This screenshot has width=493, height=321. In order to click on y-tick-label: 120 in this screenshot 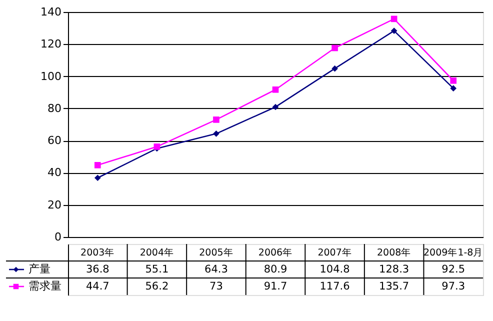, I will do `click(51, 44)`.